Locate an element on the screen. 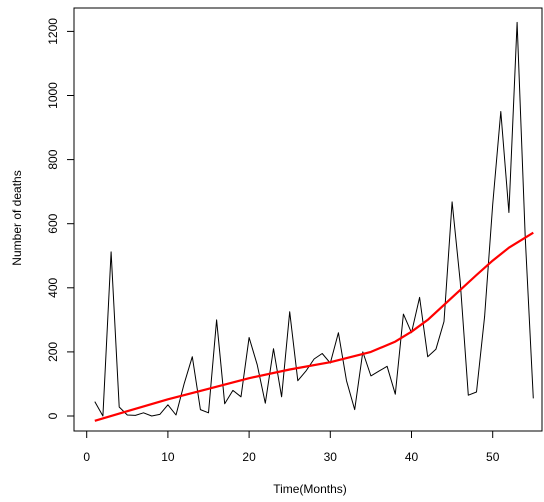  y-tick-label-600: 600 is located at coordinates (53, 223).